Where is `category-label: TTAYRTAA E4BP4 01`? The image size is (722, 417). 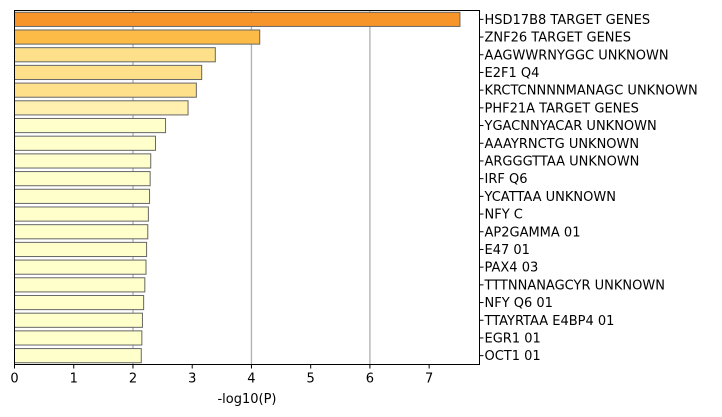
category-label: TTAYRTAA E4BP4 01 is located at coordinates (549, 321).